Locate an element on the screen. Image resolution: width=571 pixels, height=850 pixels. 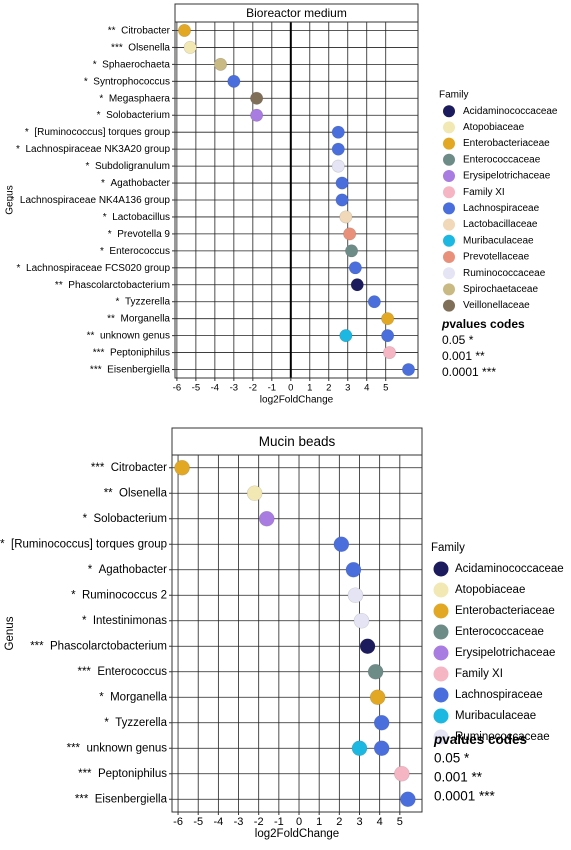
genus-name: Lachnospiraceae NK3A20 group is located at coordinates (97, 149).